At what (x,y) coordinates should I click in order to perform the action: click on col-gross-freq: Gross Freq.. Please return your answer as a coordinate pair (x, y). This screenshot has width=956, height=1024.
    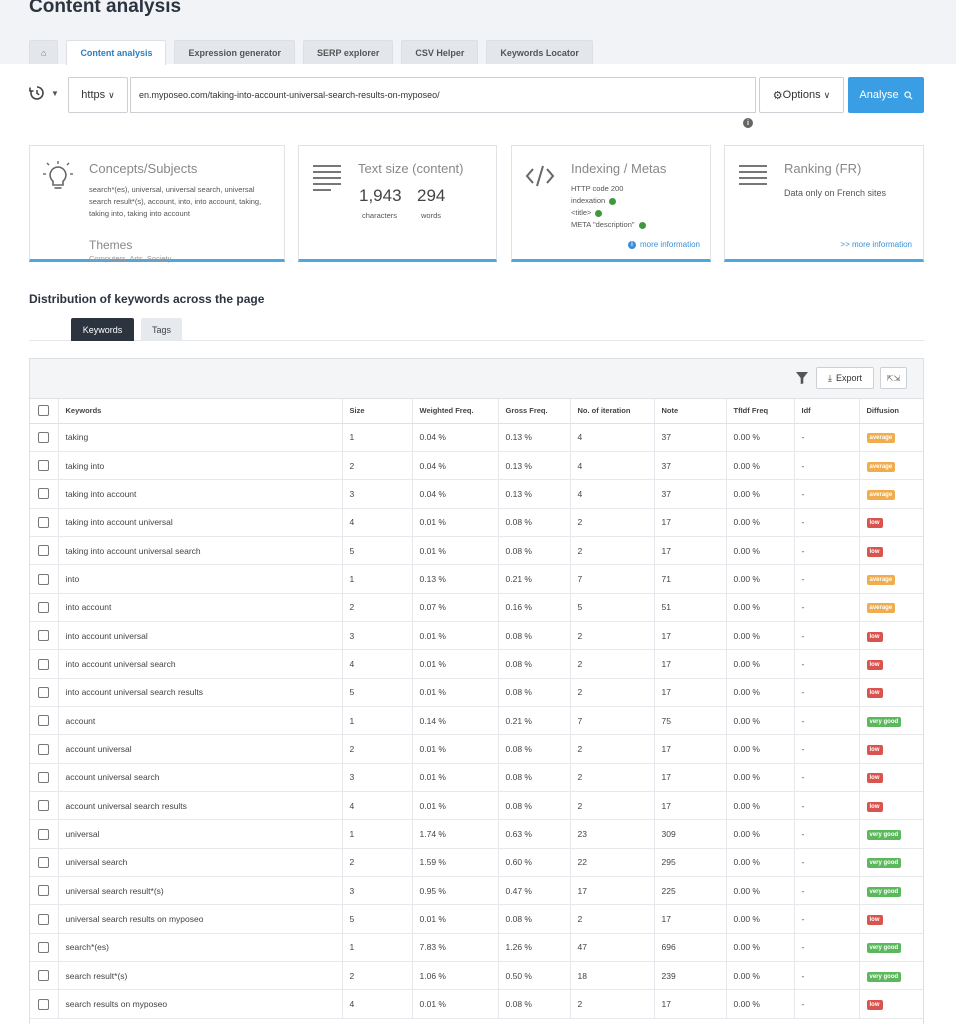
    Looking at the image, I should click on (534, 411).